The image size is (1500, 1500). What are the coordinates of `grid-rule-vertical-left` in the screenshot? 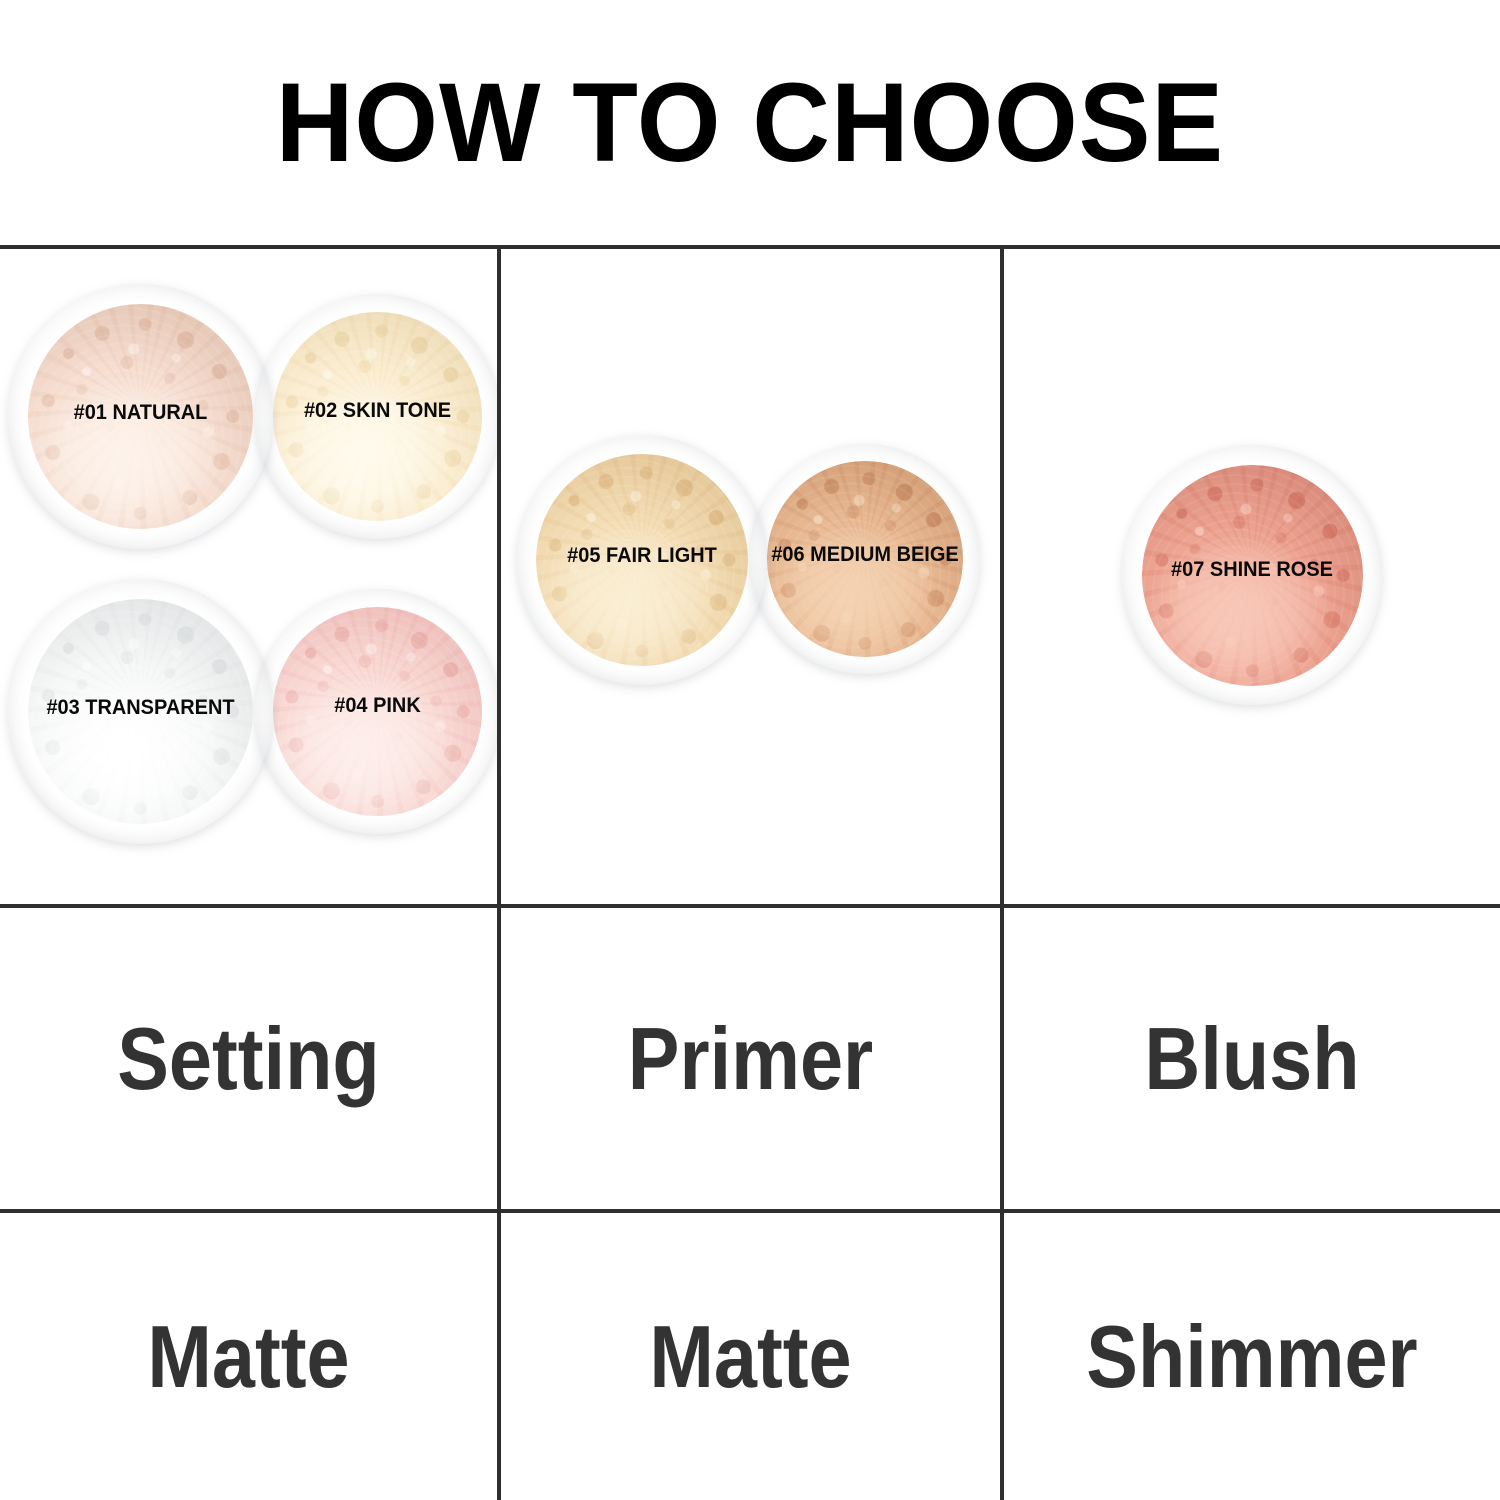 It's located at (499, 872).